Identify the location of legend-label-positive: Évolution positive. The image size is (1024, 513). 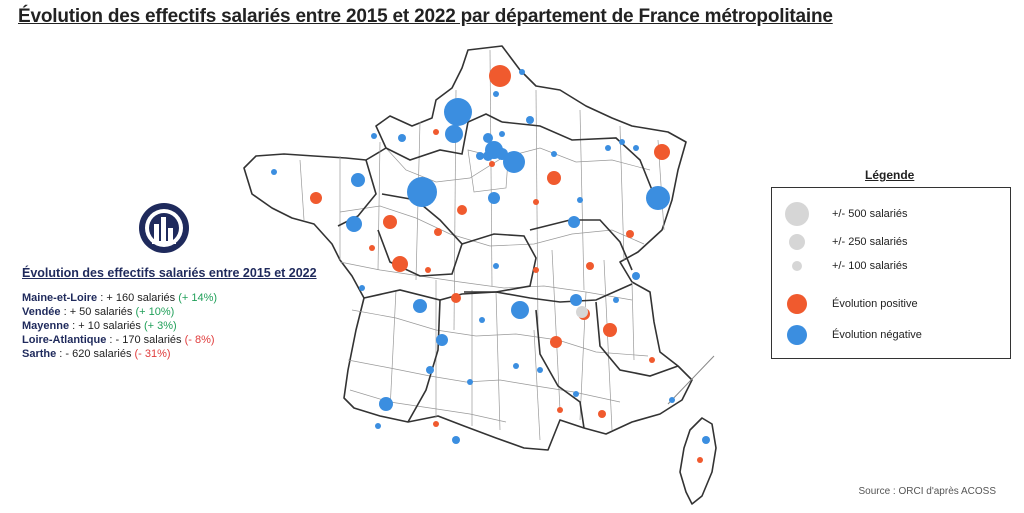
(875, 304).